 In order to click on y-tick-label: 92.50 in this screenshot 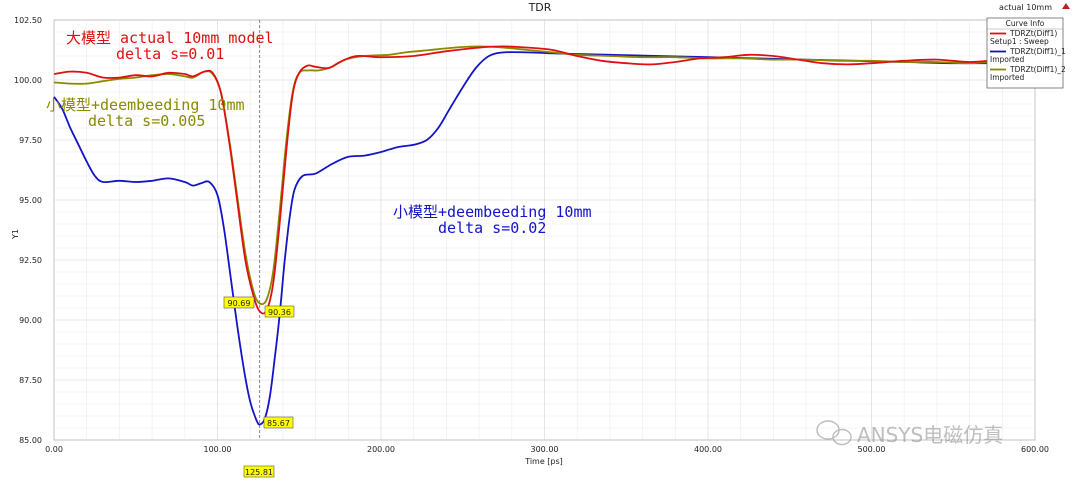, I will do `click(30, 260)`.